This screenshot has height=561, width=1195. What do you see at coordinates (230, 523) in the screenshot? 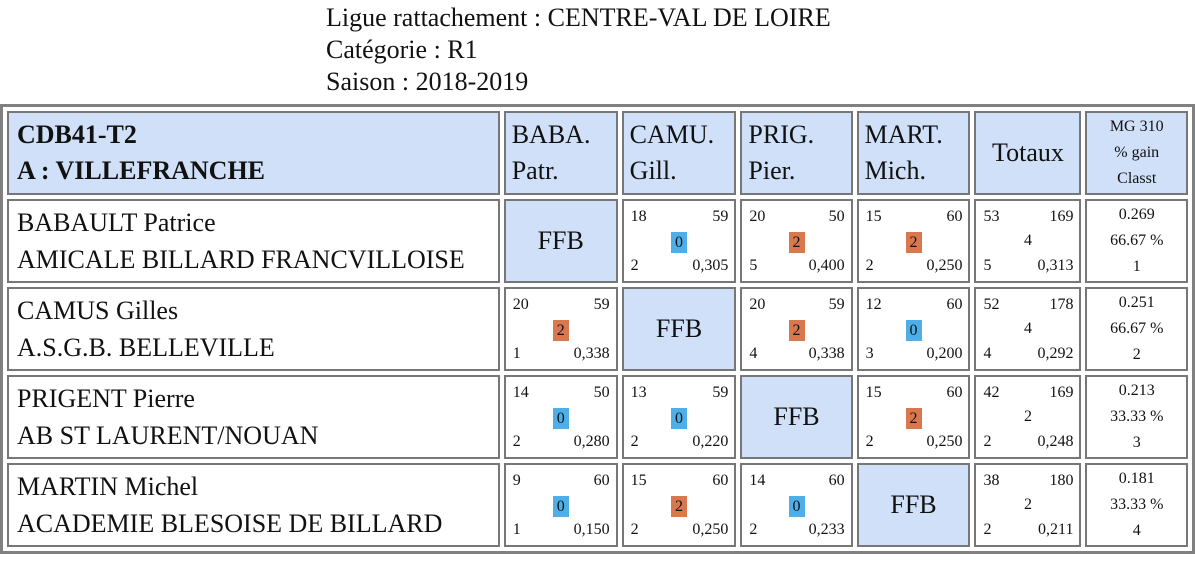
I see `player-club: ACADEMIE BLESOISE DE BILLARD` at bounding box center [230, 523].